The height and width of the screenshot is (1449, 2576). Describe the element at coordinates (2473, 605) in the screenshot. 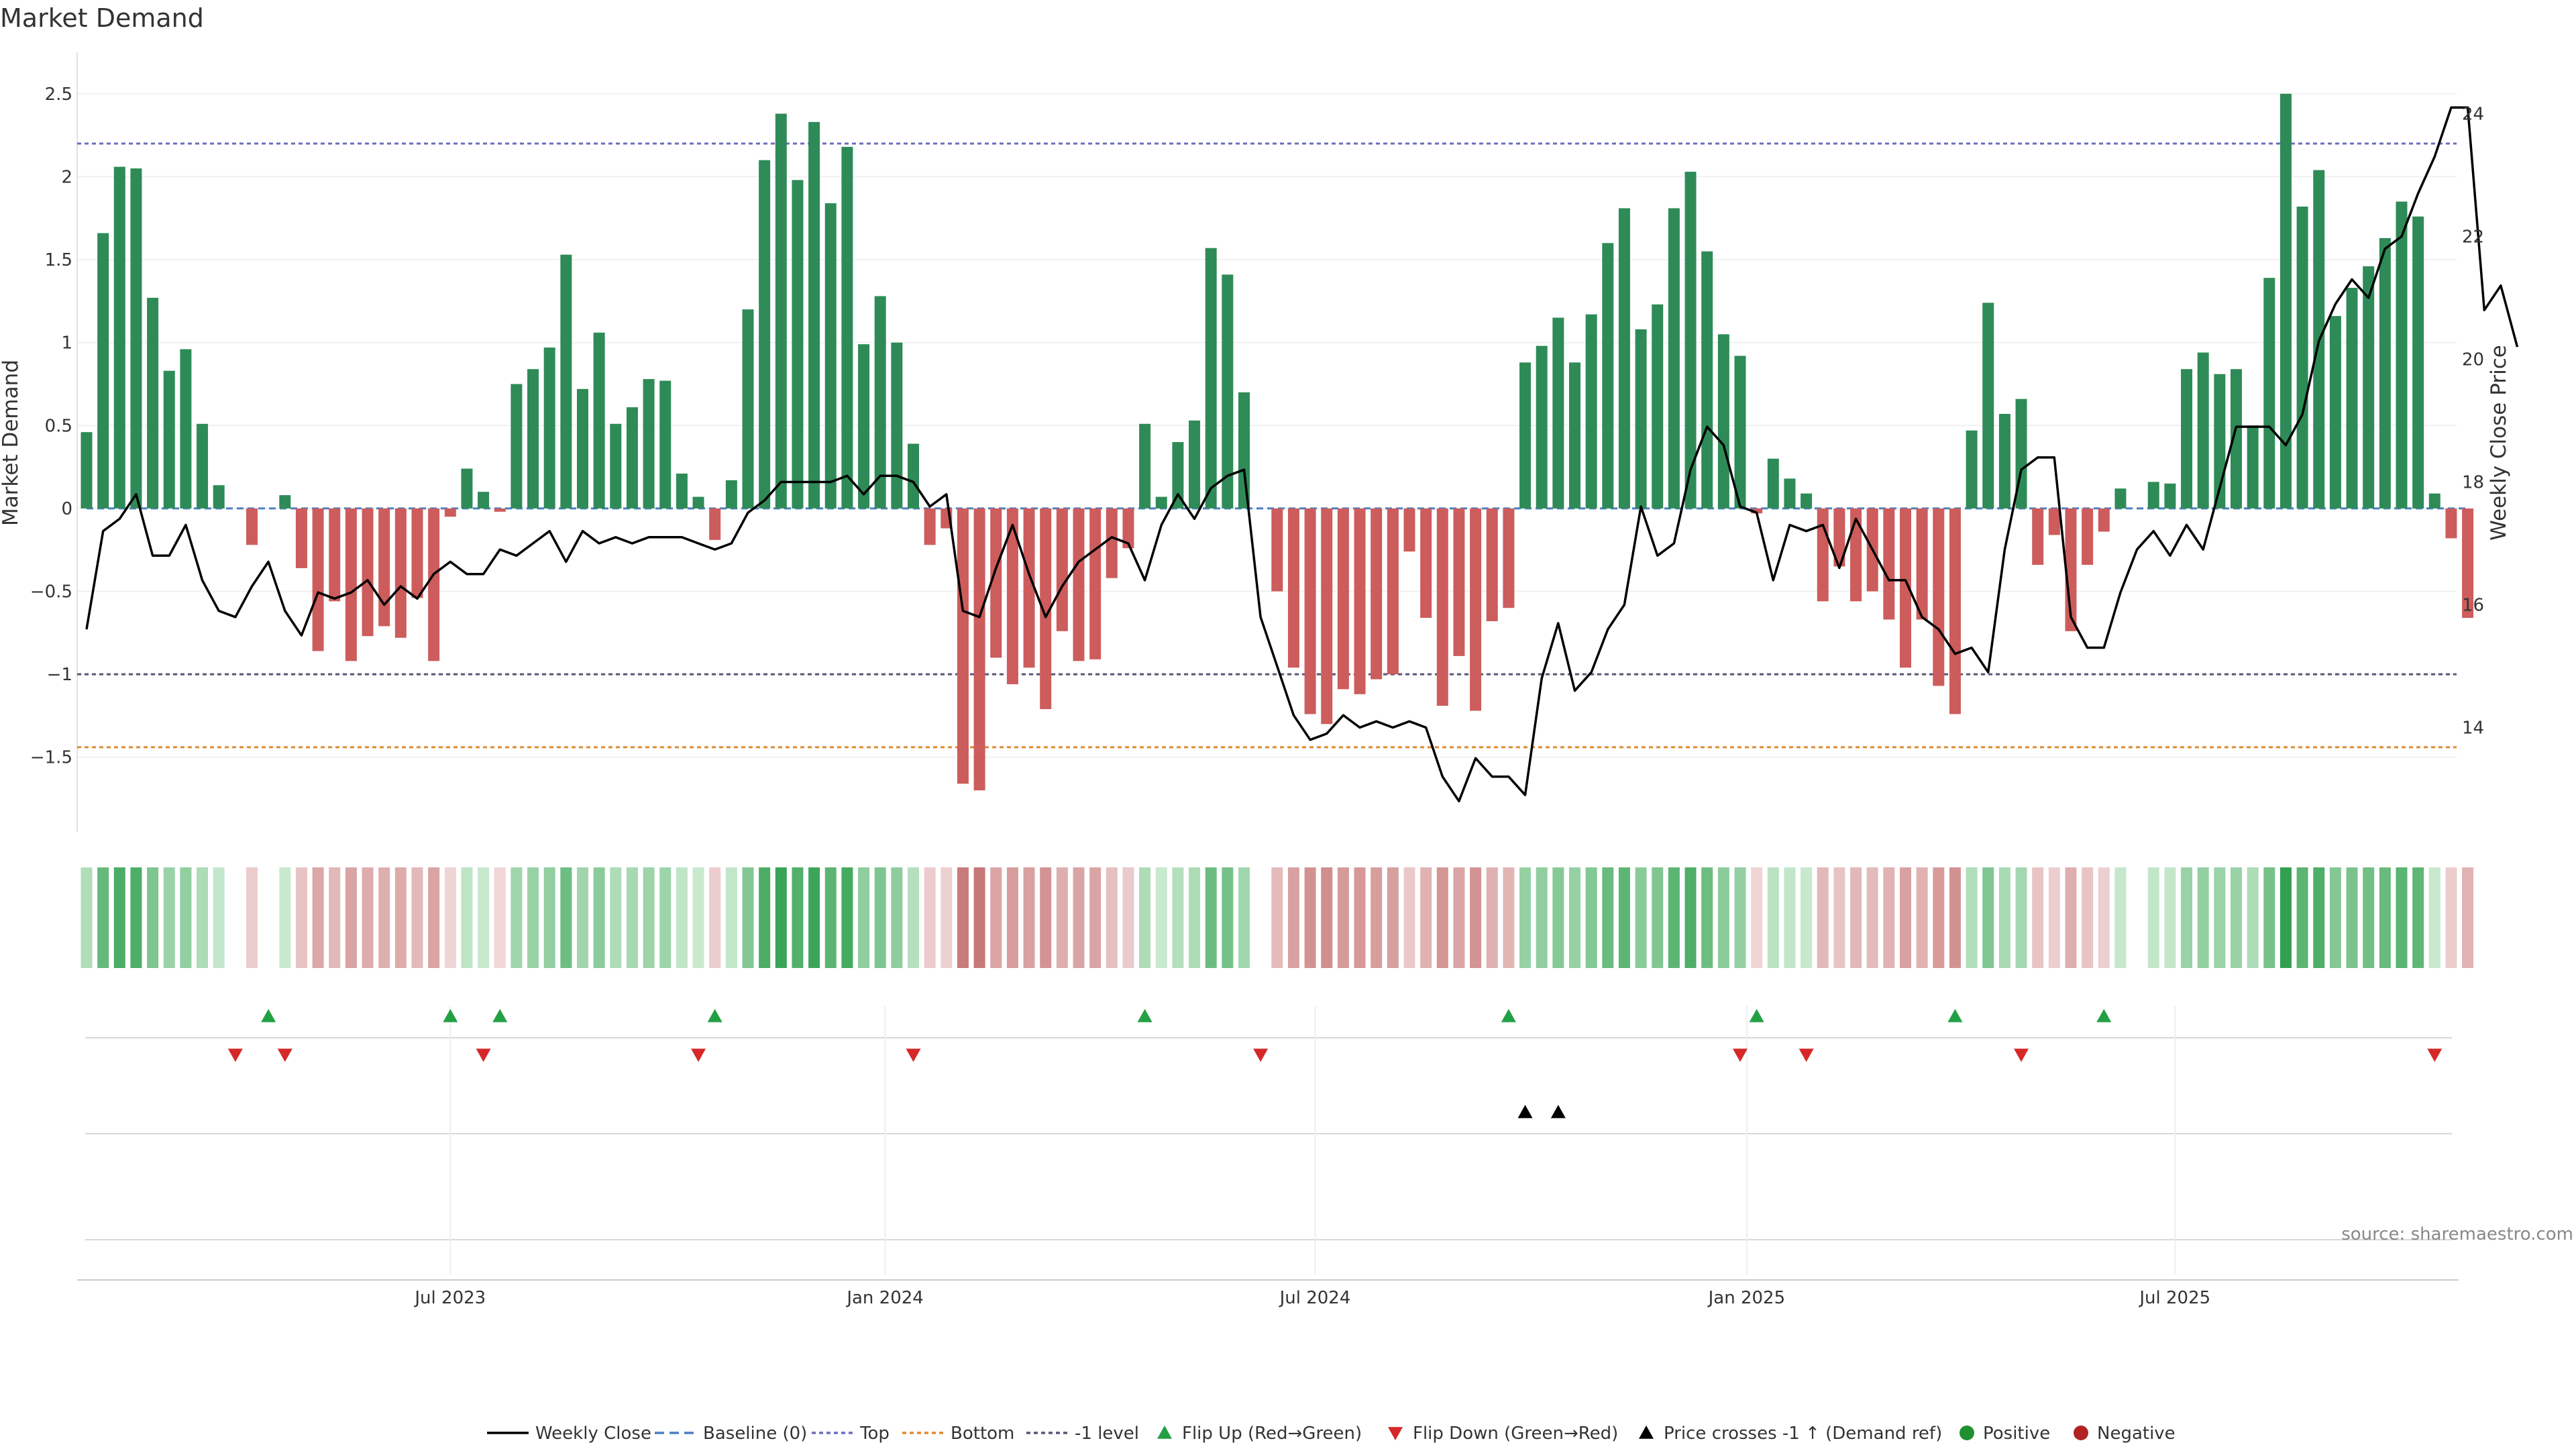

I see `y2-tick-label: 16` at that location.